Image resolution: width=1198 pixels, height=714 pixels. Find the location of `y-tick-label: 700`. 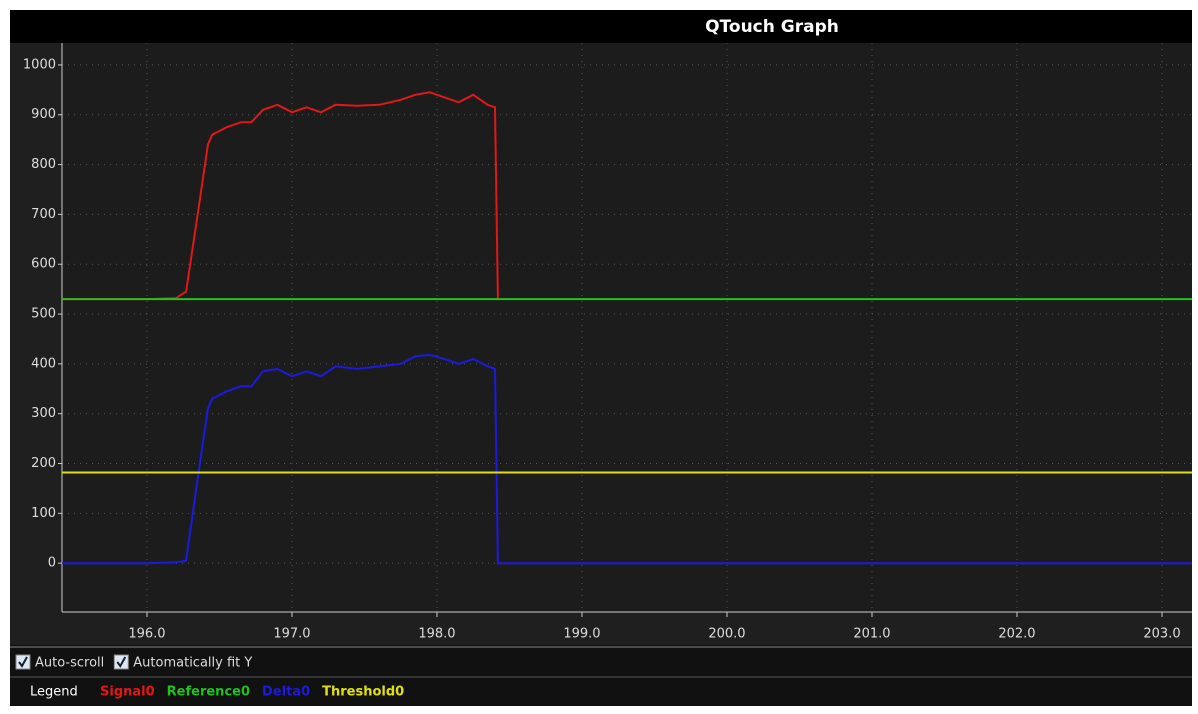

y-tick-label: 700 is located at coordinates (43, 214).